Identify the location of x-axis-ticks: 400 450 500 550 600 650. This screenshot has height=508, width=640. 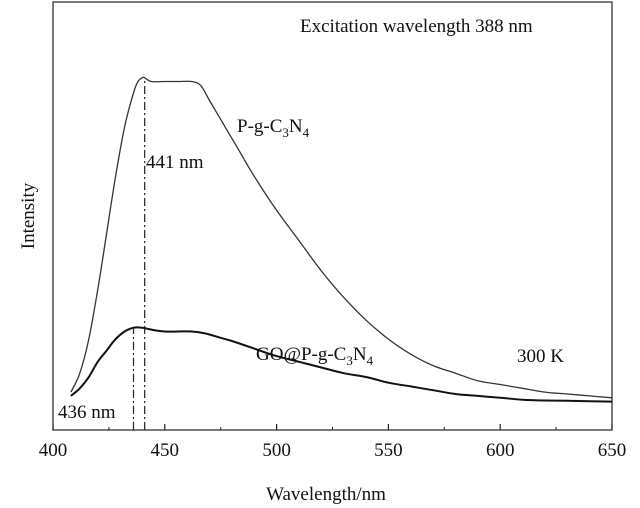
(333, 442).